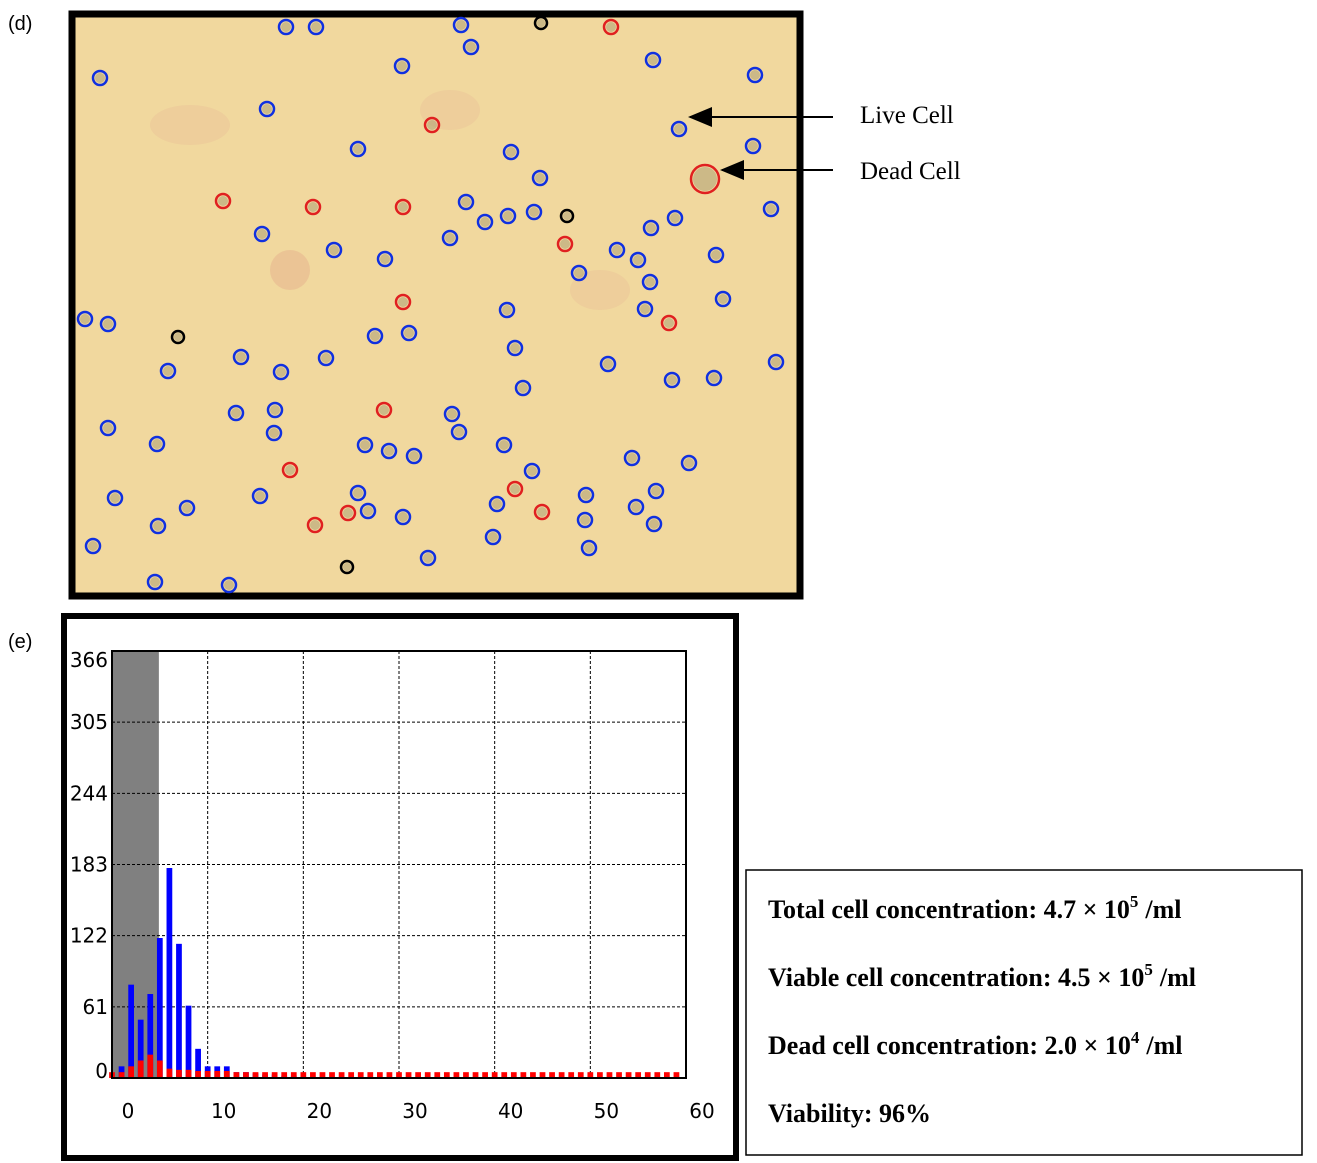  What do you see at coordinates (907, 115) in the screenshot?
I see `annotation: Live Cell` at bounding box center [907, 115].